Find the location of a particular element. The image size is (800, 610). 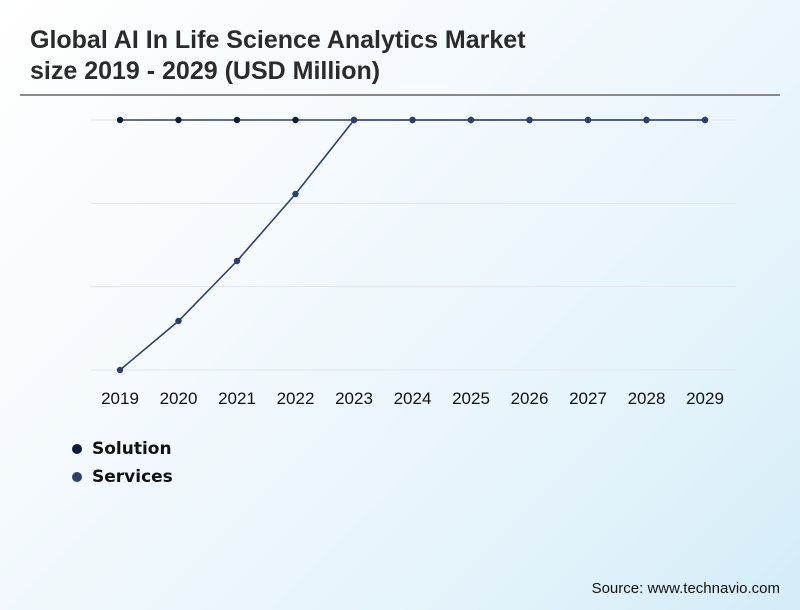

x-tick-label: 2023 is located at coordinates (354, 398).